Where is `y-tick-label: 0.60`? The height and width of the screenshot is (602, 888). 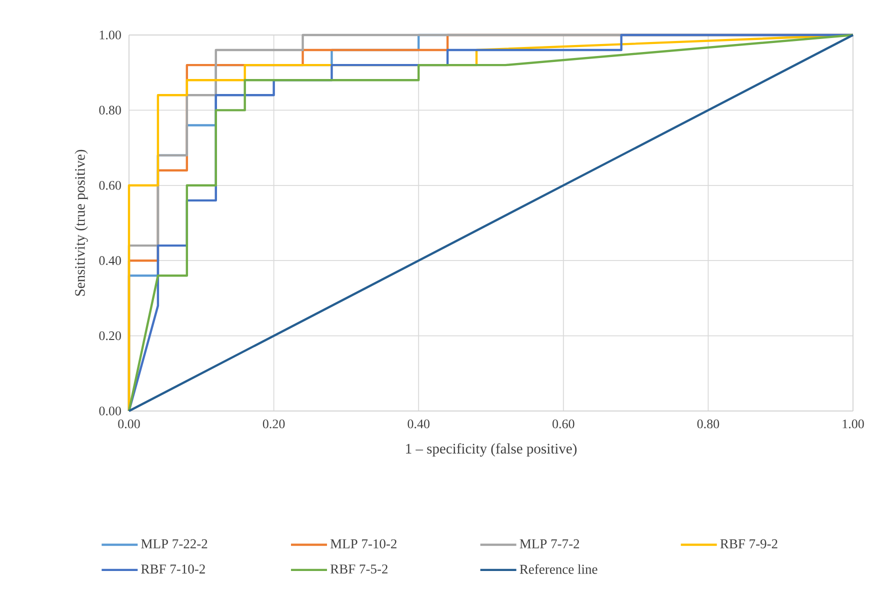 y-tick-label: 0.60 is located at coordinates (110, 185).